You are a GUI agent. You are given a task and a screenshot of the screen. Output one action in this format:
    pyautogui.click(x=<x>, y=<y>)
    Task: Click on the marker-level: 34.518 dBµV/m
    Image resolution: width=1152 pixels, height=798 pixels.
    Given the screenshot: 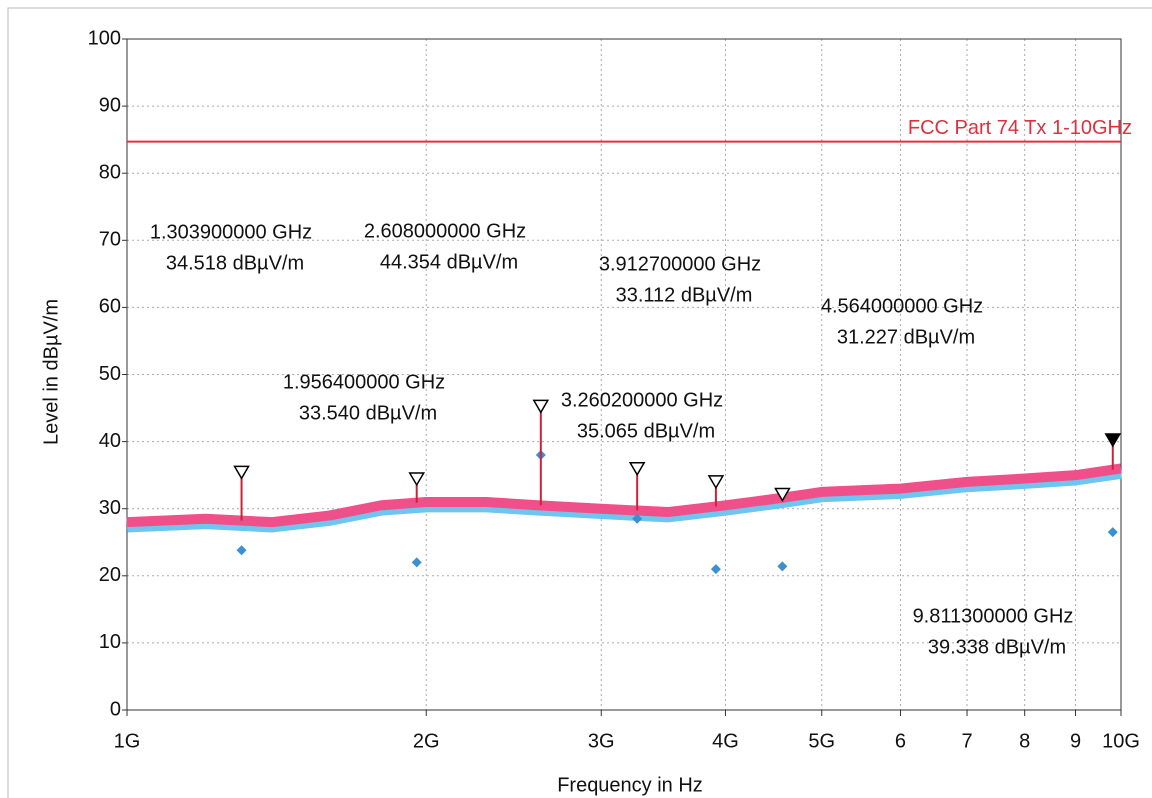 What is the action you would take?
    pyautogui.click(x=235, y=263)
    